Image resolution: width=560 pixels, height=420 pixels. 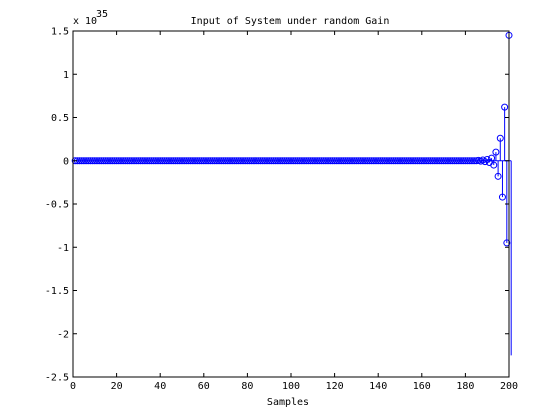 What do you see at coordinates (57, 378) in the screenshot?
I see `y-tick-label: -2.5` at bounding box center [57, 378].